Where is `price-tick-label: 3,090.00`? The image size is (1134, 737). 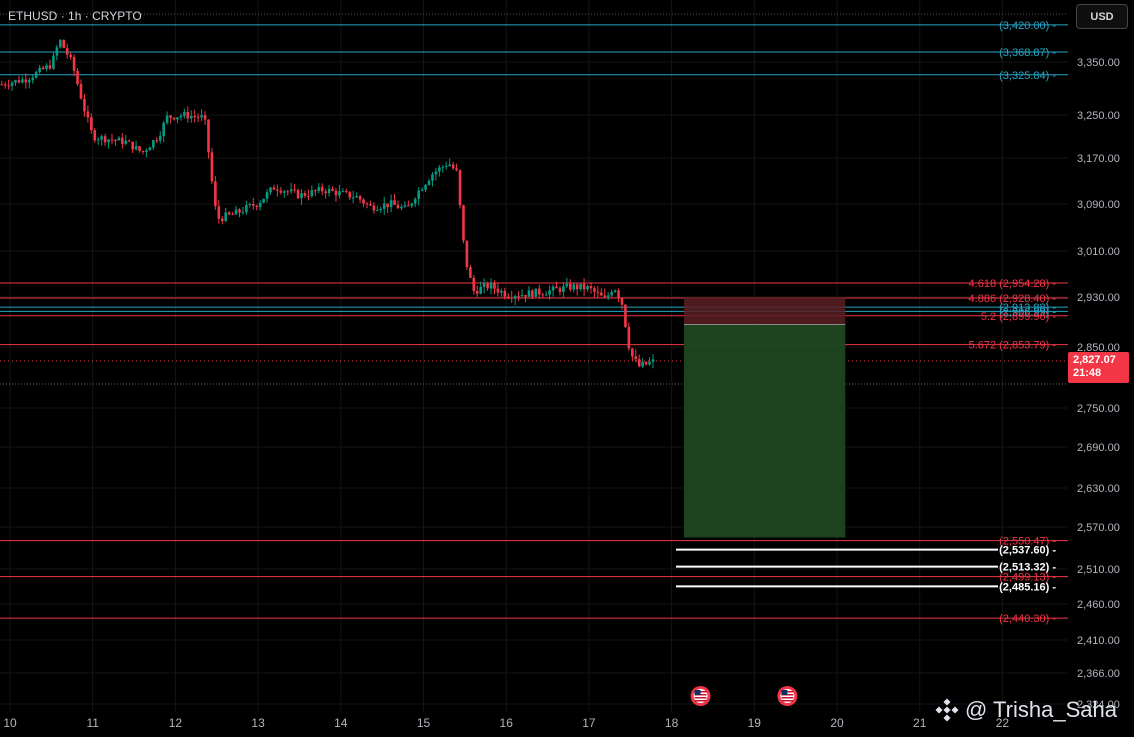
price-tick-label: 3,090.00 is located at coordinates (1098, 205).